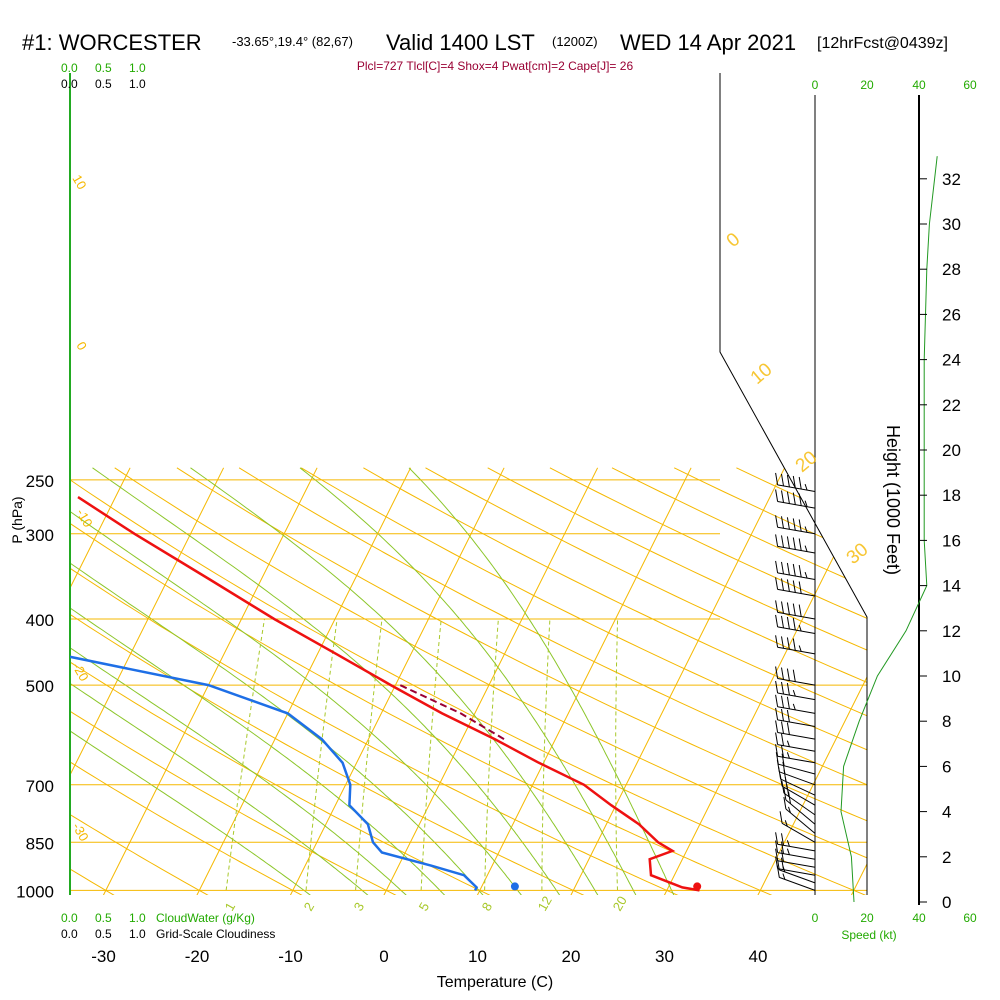 This screenshot has height=1000, width=1000. I want to click on cloud-scale-green-bottom-1: 0.5, so click(103, 918).